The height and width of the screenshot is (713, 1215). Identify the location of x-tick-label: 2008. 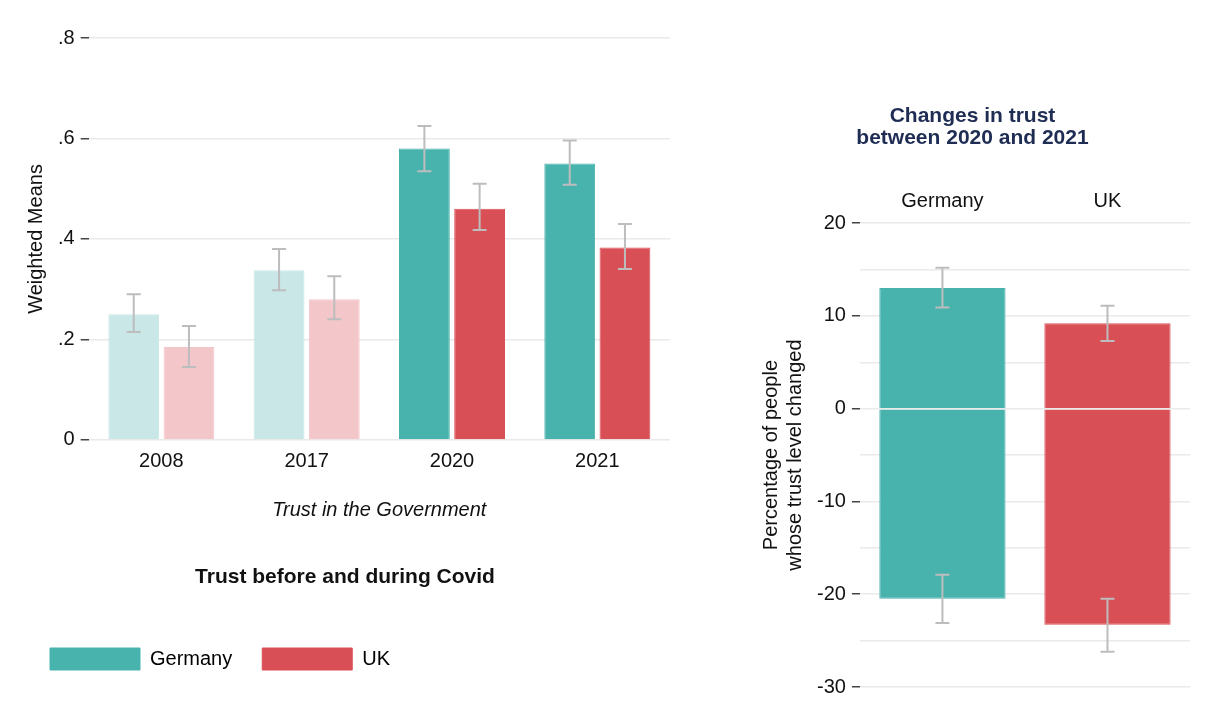
(161, 460).